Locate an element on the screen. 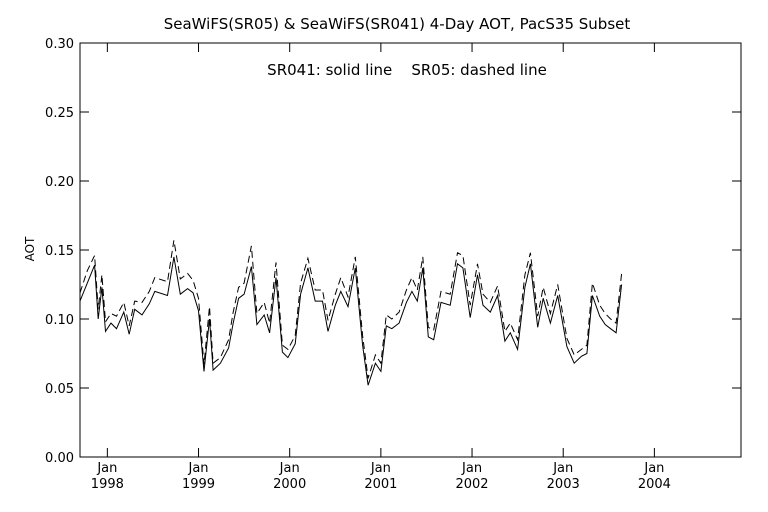  y-tick-label: 0.30 is located at coordinates (59, 44).